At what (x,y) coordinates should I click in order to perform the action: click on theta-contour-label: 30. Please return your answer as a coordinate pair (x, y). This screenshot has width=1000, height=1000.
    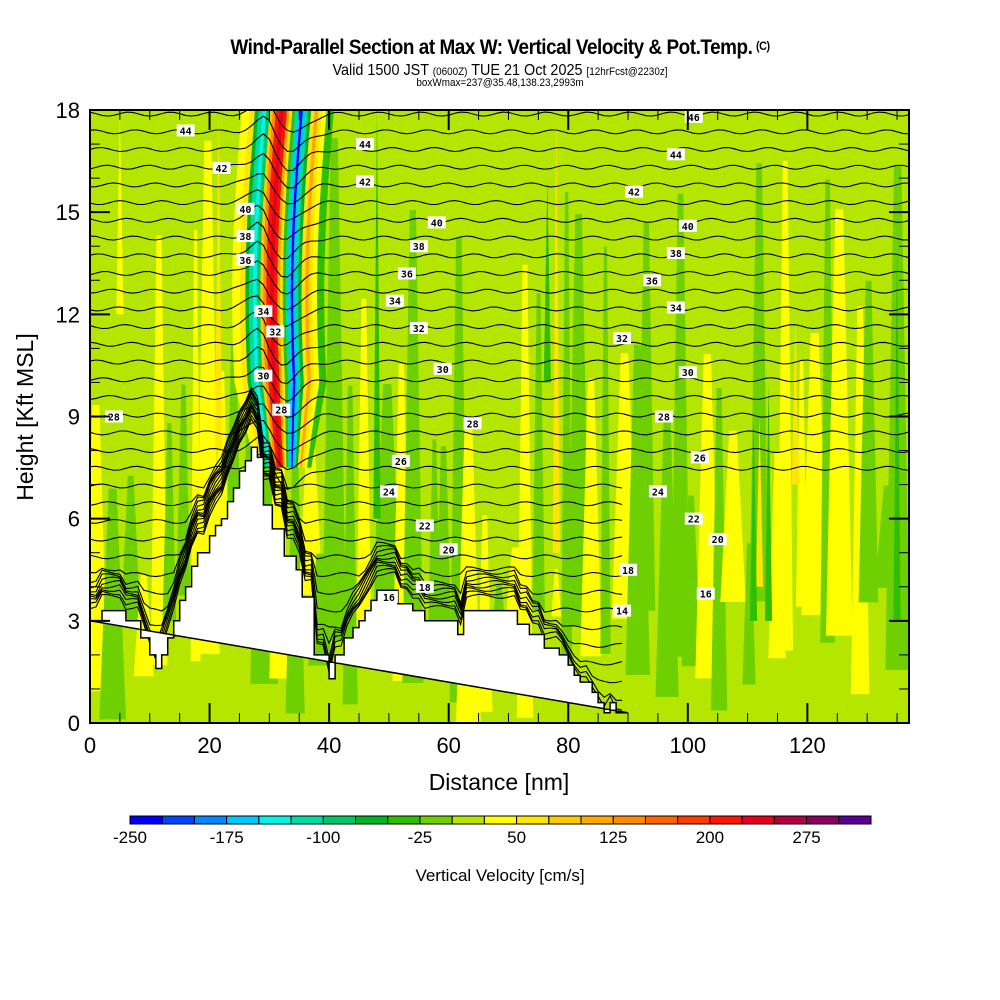
    Looking at the image, I should click on (263, 376).